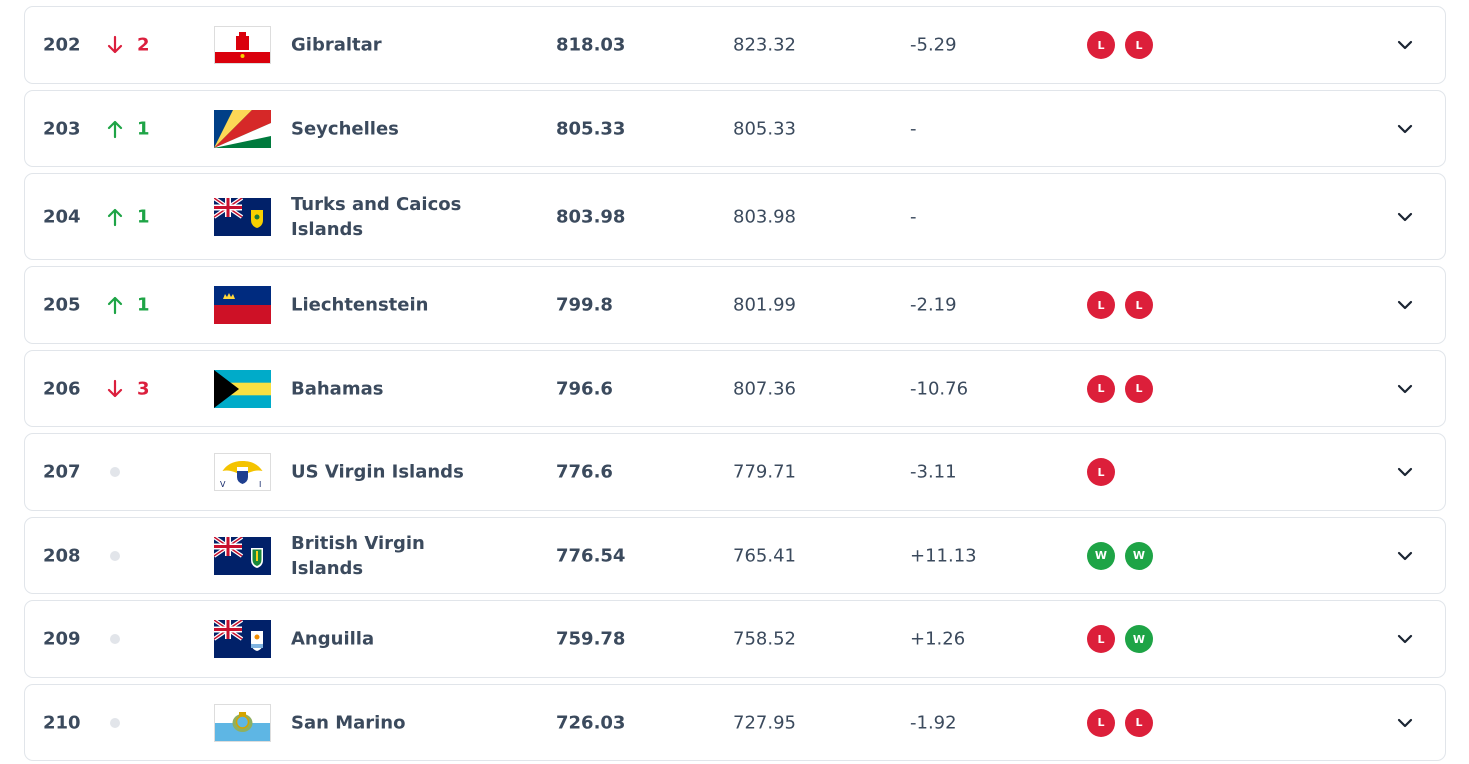 This screenshot has height=764, width=1469. I want to click on rank: 207, so click(62, 472).